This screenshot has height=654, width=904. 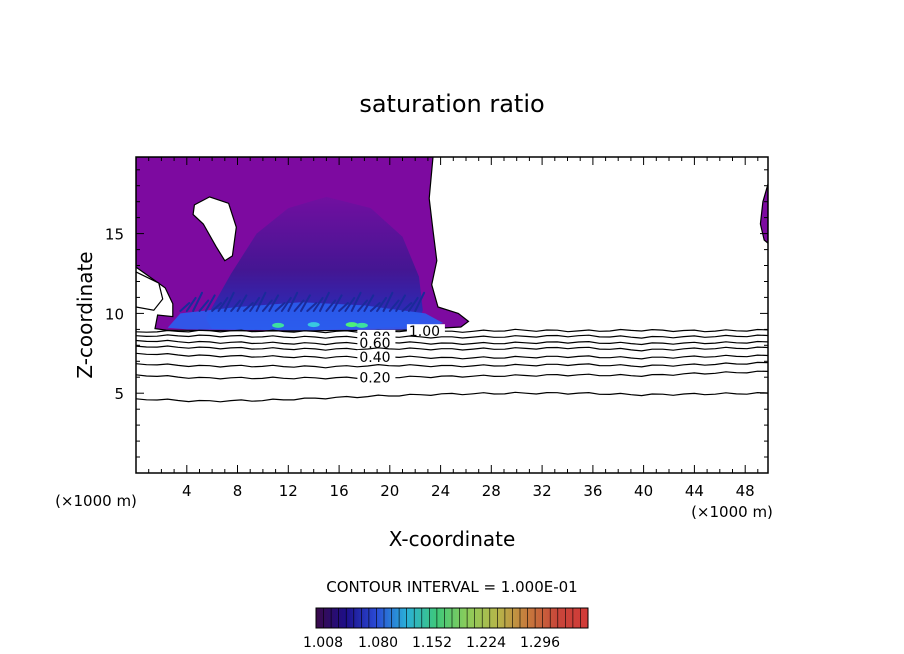 What do you see at coordinates (592, 491) in the screenshot?
I see `x-tick-label: 36` at bounding box center [592, 491].